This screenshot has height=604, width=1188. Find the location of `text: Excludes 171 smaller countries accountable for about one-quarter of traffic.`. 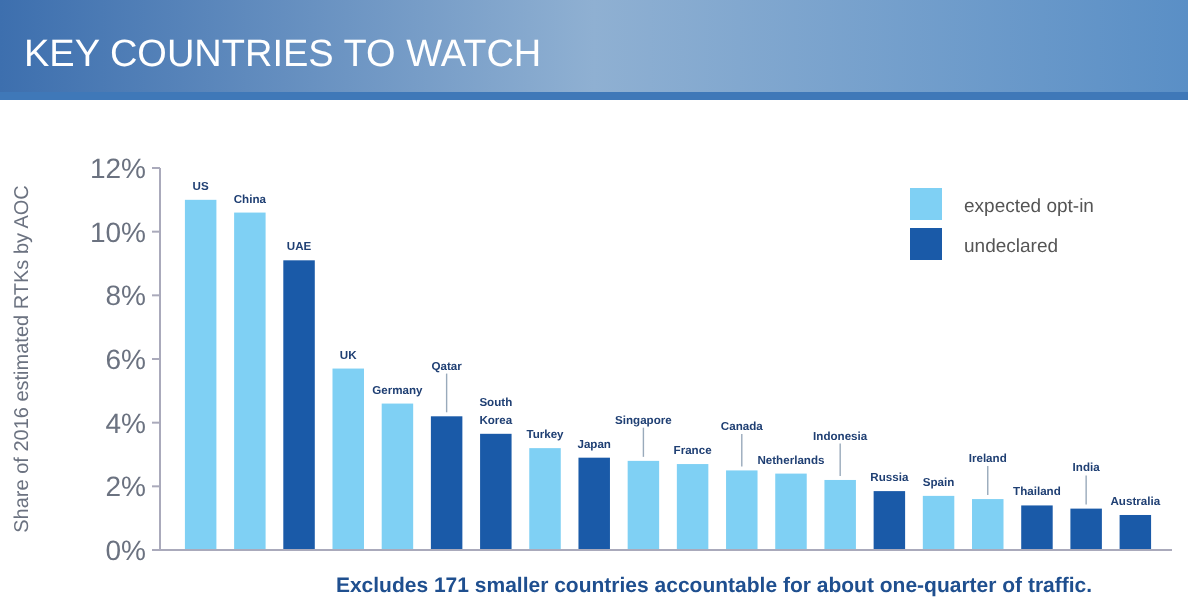

text: Excludes 171 smaller countries accountable for about one-quarter of traffic. is located at coordinates (714, 586).